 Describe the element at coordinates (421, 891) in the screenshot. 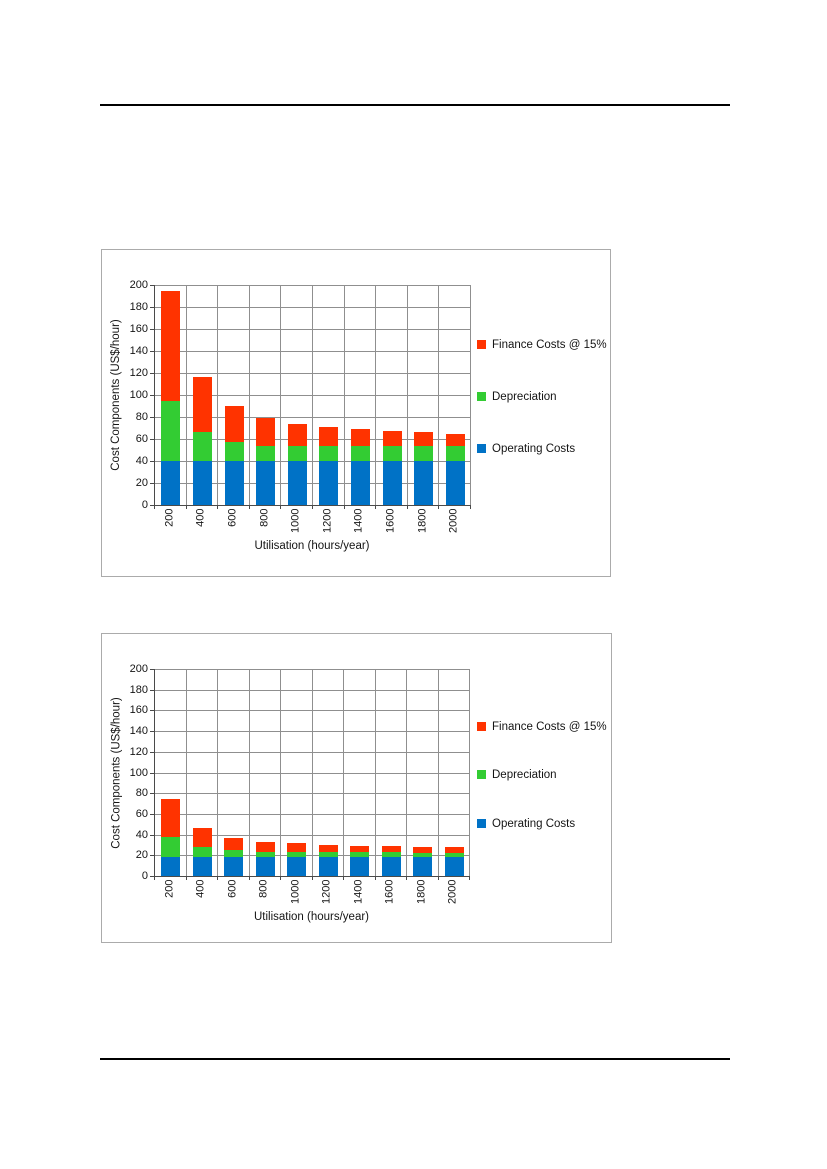

I see `x-tick-label: 1800` at that location.